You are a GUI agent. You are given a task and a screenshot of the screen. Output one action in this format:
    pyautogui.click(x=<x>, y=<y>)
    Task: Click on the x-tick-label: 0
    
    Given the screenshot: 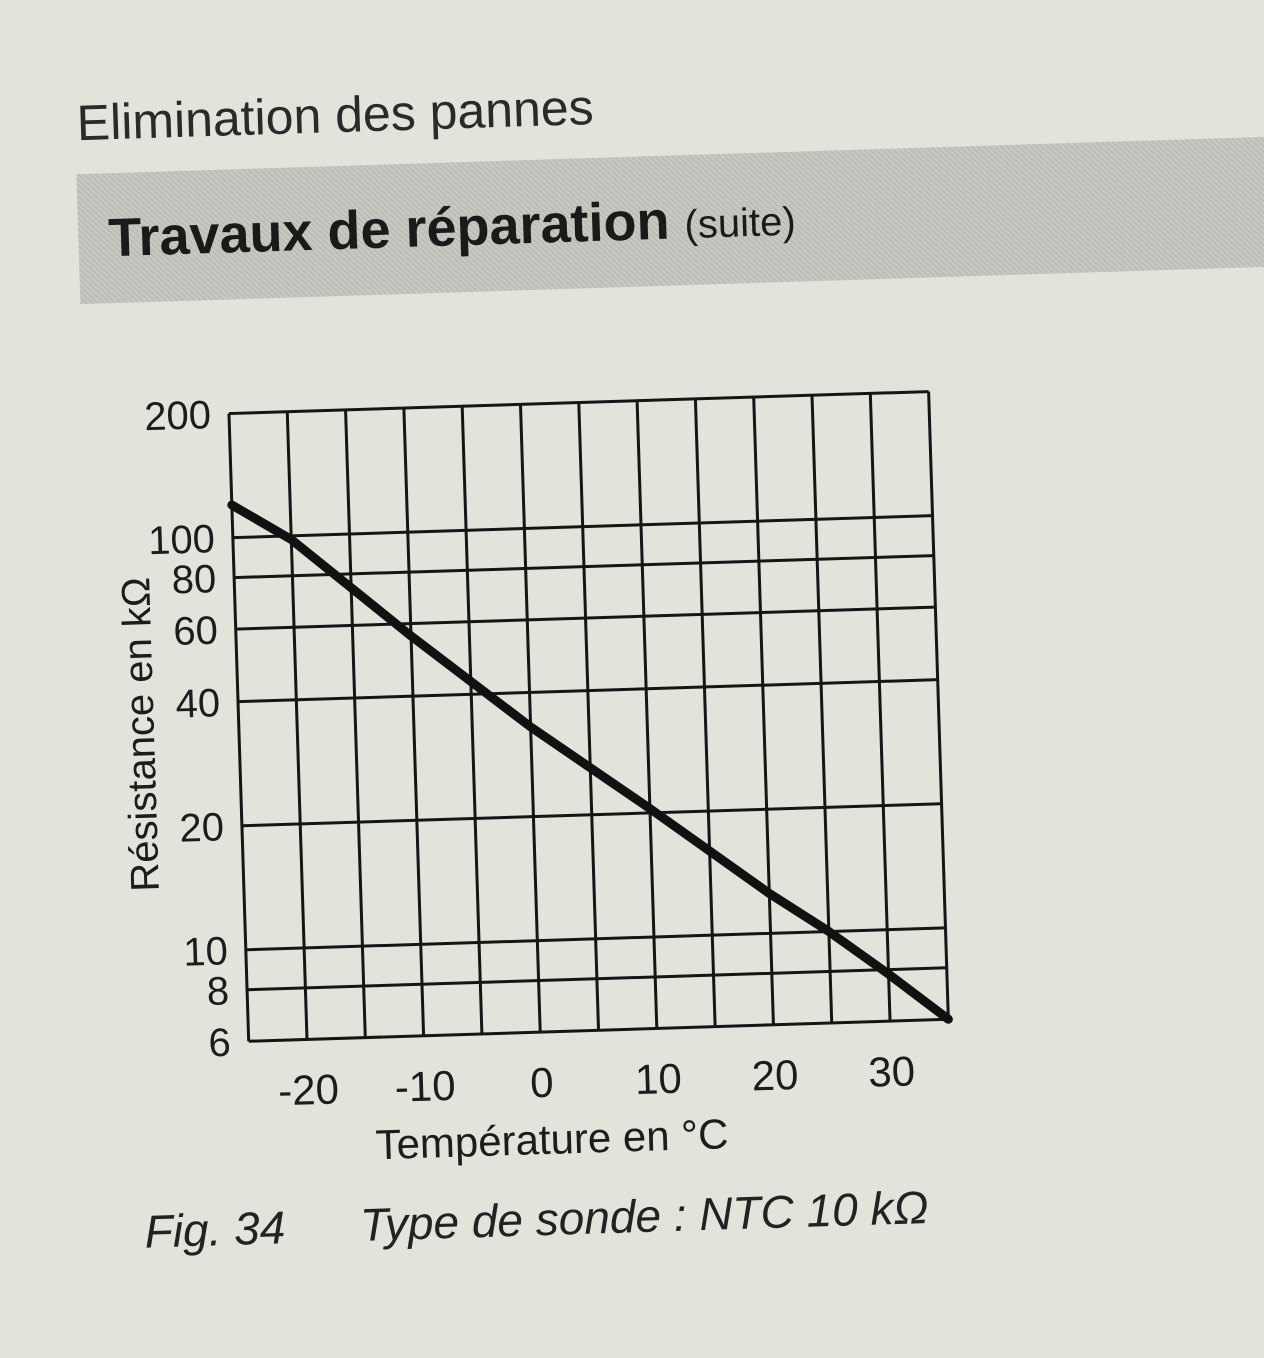 What is the action you would take?
    pyautogui.click(x=541, y=1083)
    